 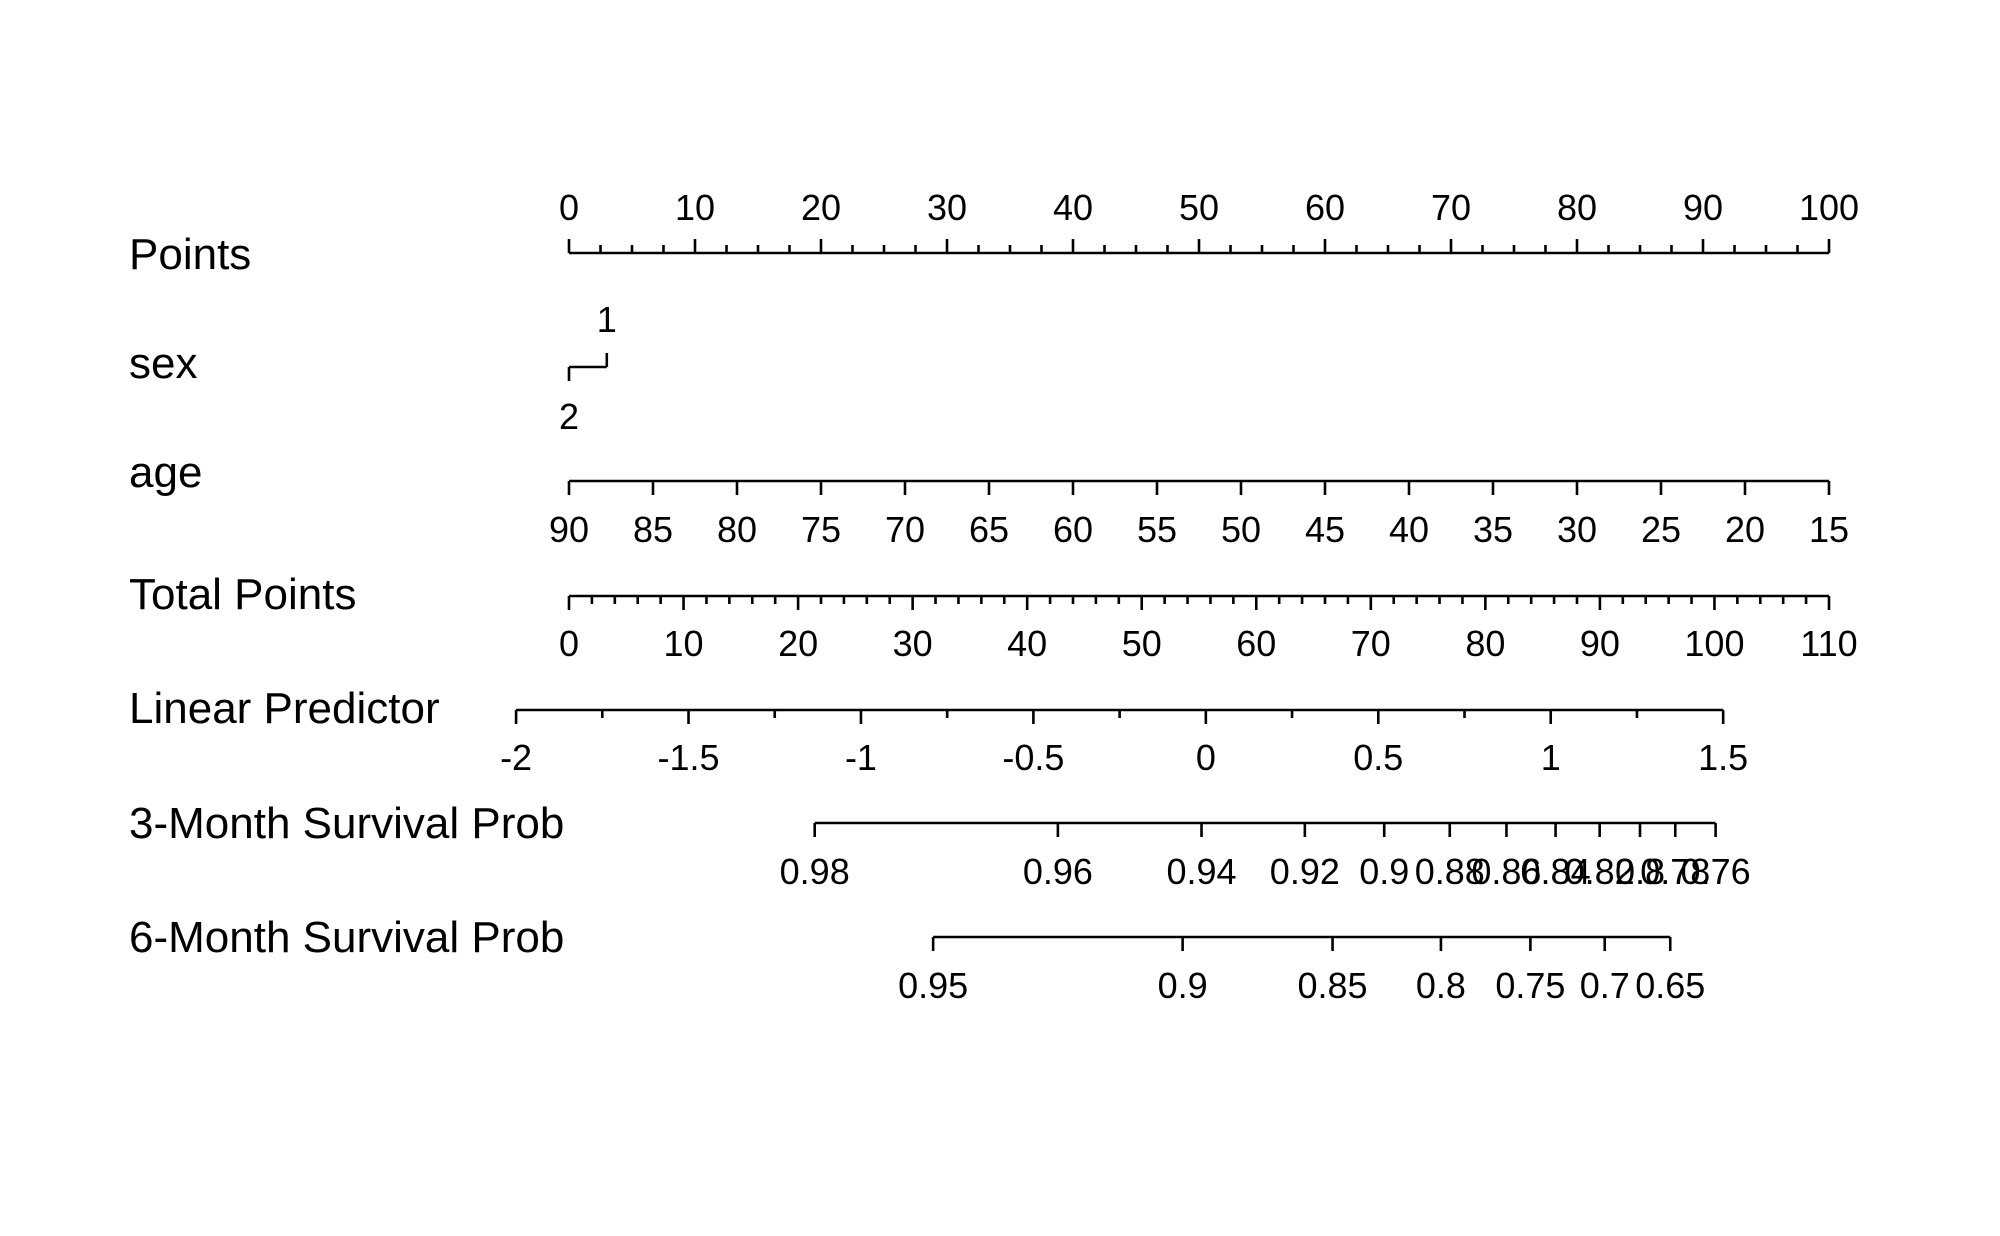 I want to click on tick-label-sex: 2, so click(x=569, y=416).